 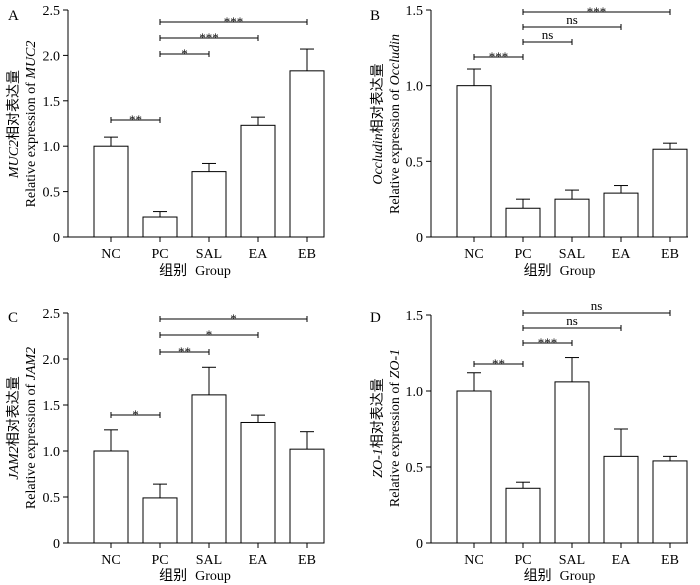 I want to click on y-axis-title-line1: MUC2相对表达量, so click(x=14, y=124).